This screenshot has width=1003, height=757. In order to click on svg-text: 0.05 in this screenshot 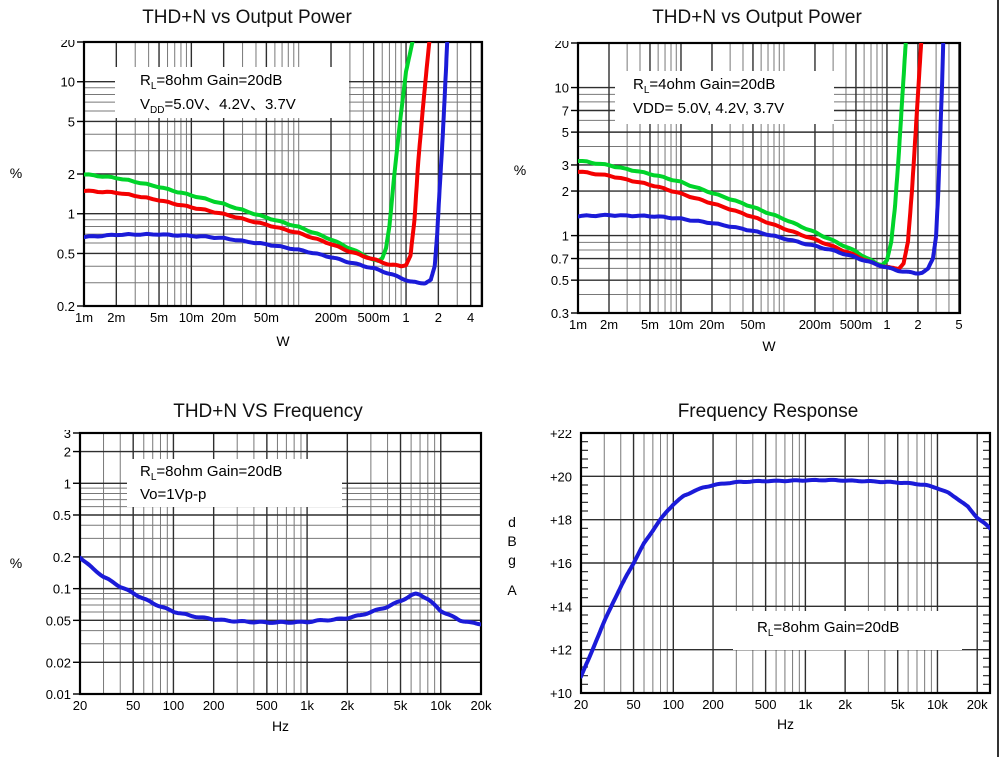, I will do `click(58, 620)`.